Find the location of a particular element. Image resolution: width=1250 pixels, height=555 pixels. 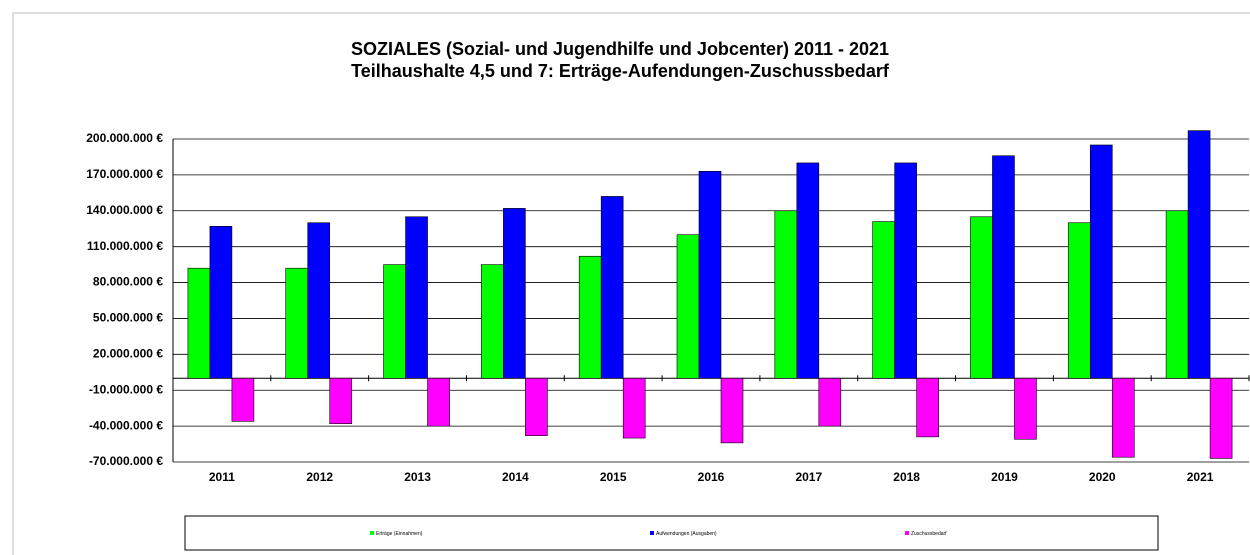

y-tick-label: 20.000.000 € is located at coordinates (128, 354).